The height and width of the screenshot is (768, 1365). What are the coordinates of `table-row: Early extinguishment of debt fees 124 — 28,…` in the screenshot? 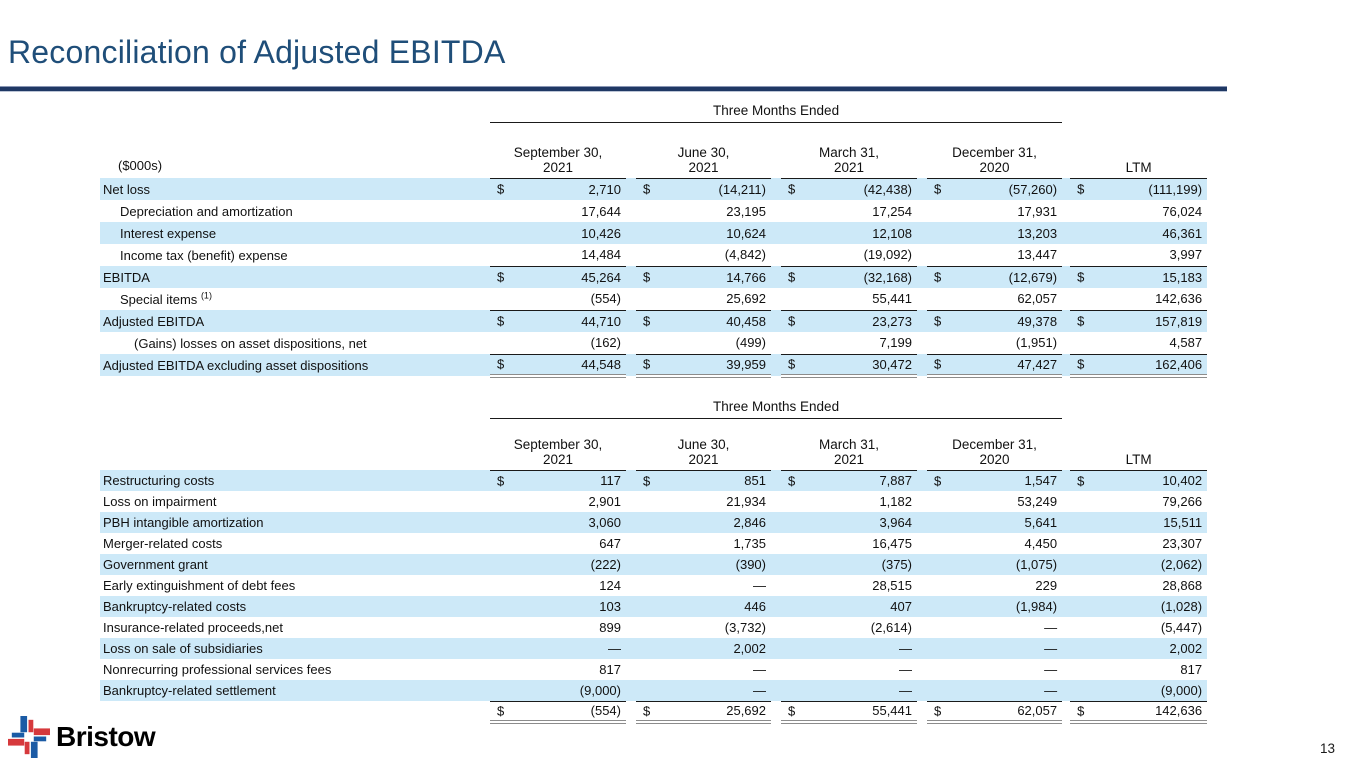 It's located at (653, 585).